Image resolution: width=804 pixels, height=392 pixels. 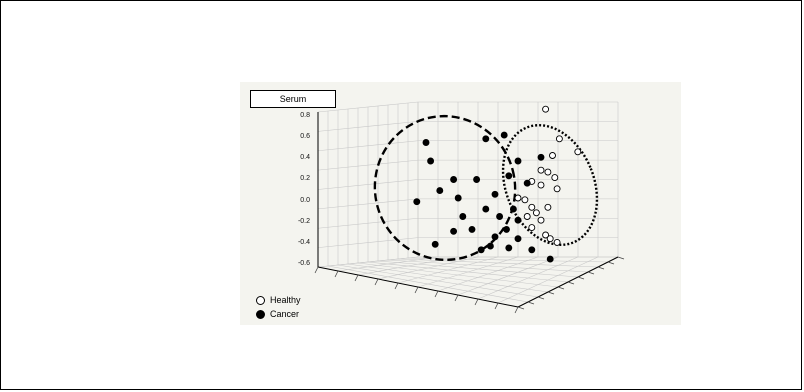 What do you see at coordinates (293, 99) in the screenshot?
I see `chart-title: Serum` at bounding box center [293, 99].